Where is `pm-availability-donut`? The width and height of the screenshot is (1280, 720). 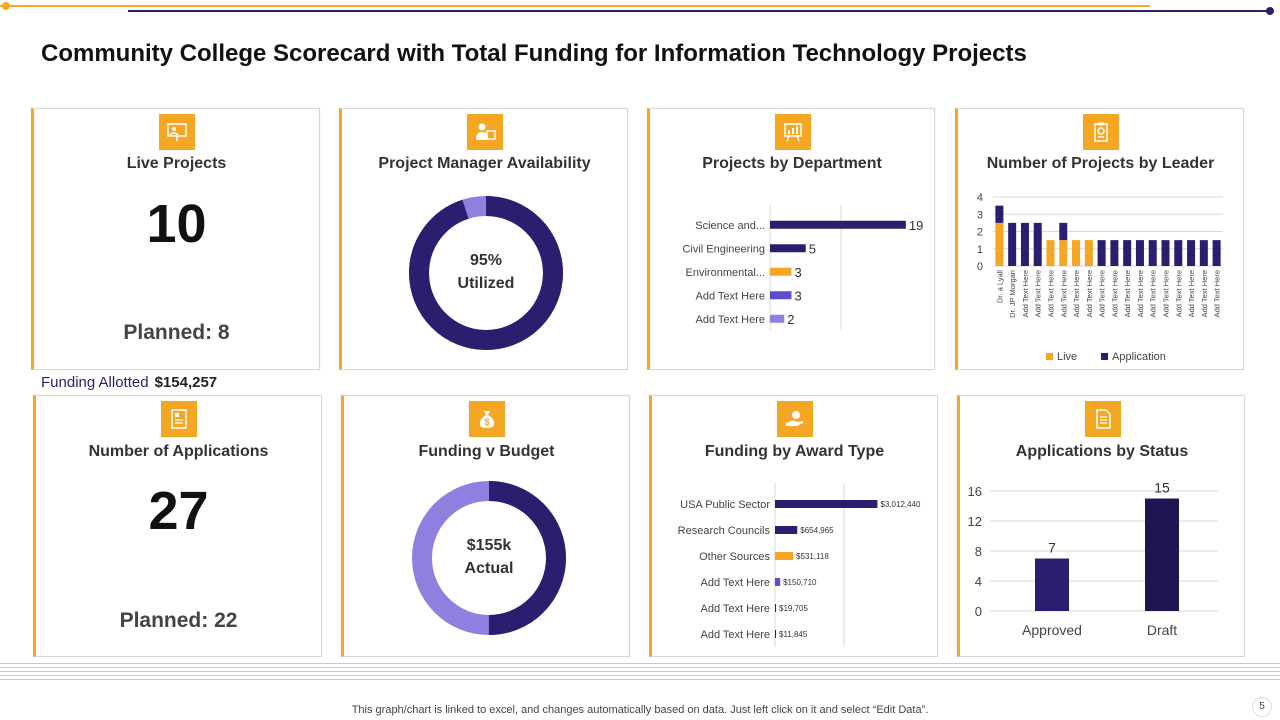 pm-availability-donut is located at coordinates (486, 273).